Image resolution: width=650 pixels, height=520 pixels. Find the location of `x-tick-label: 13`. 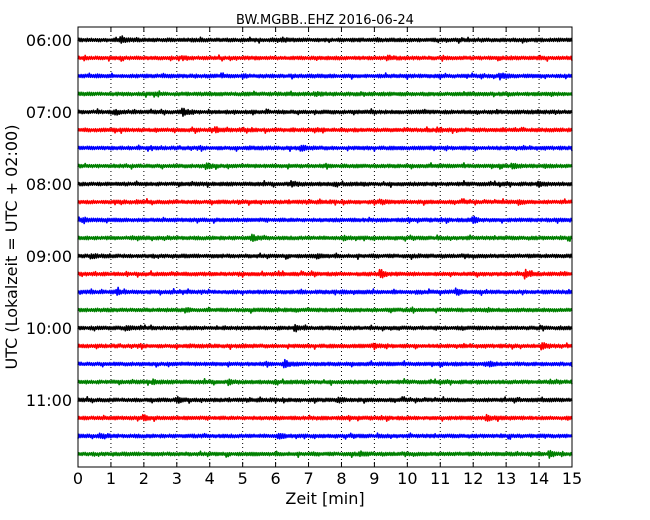

x-tick-label: 13 is located at coordinates (506, 478).